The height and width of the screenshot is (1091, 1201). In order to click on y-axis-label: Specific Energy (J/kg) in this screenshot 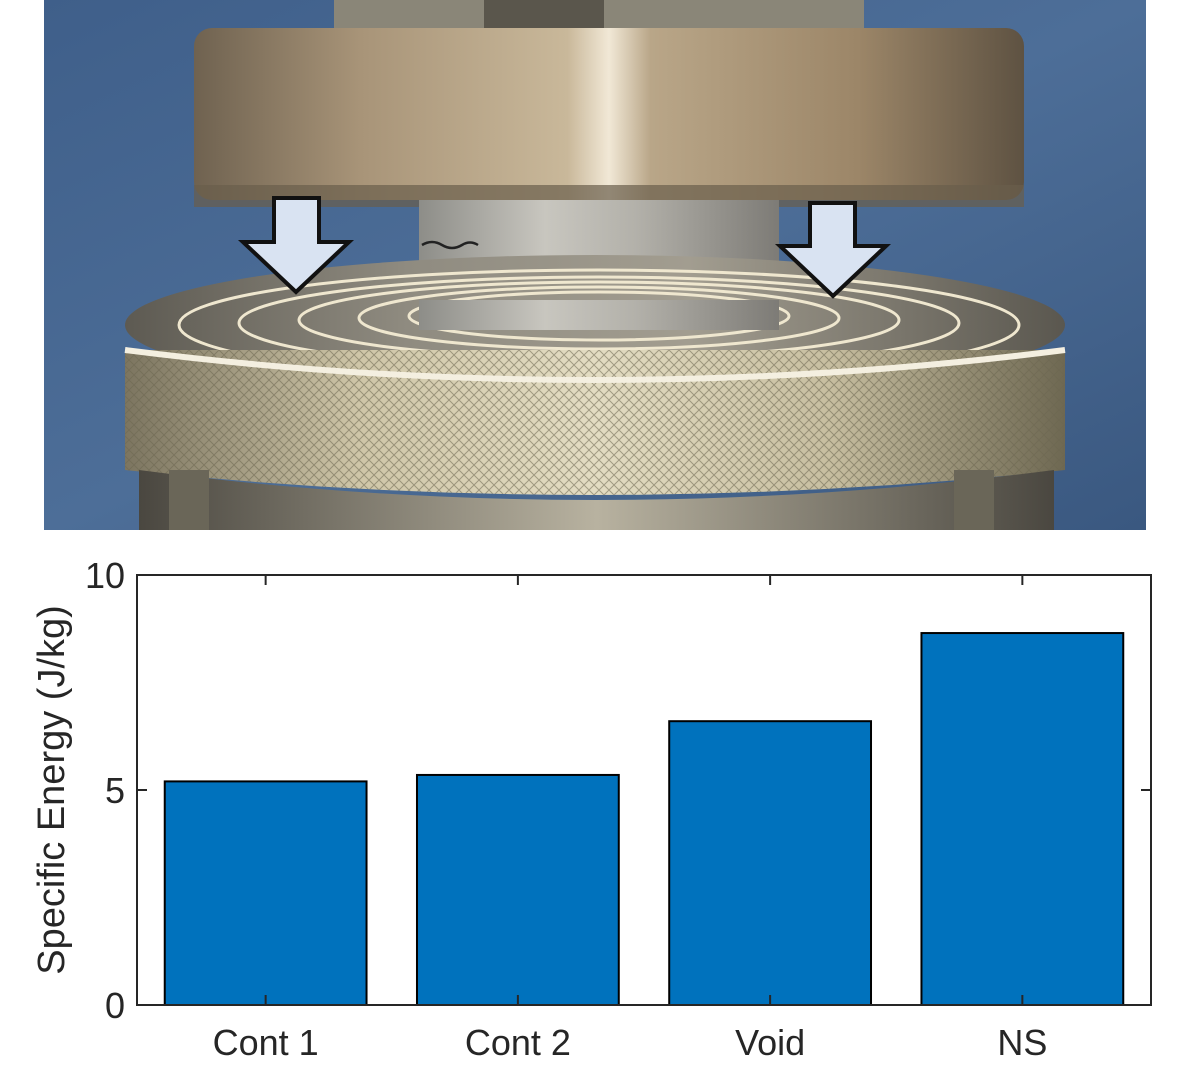, I will do `click(52, 790)`.